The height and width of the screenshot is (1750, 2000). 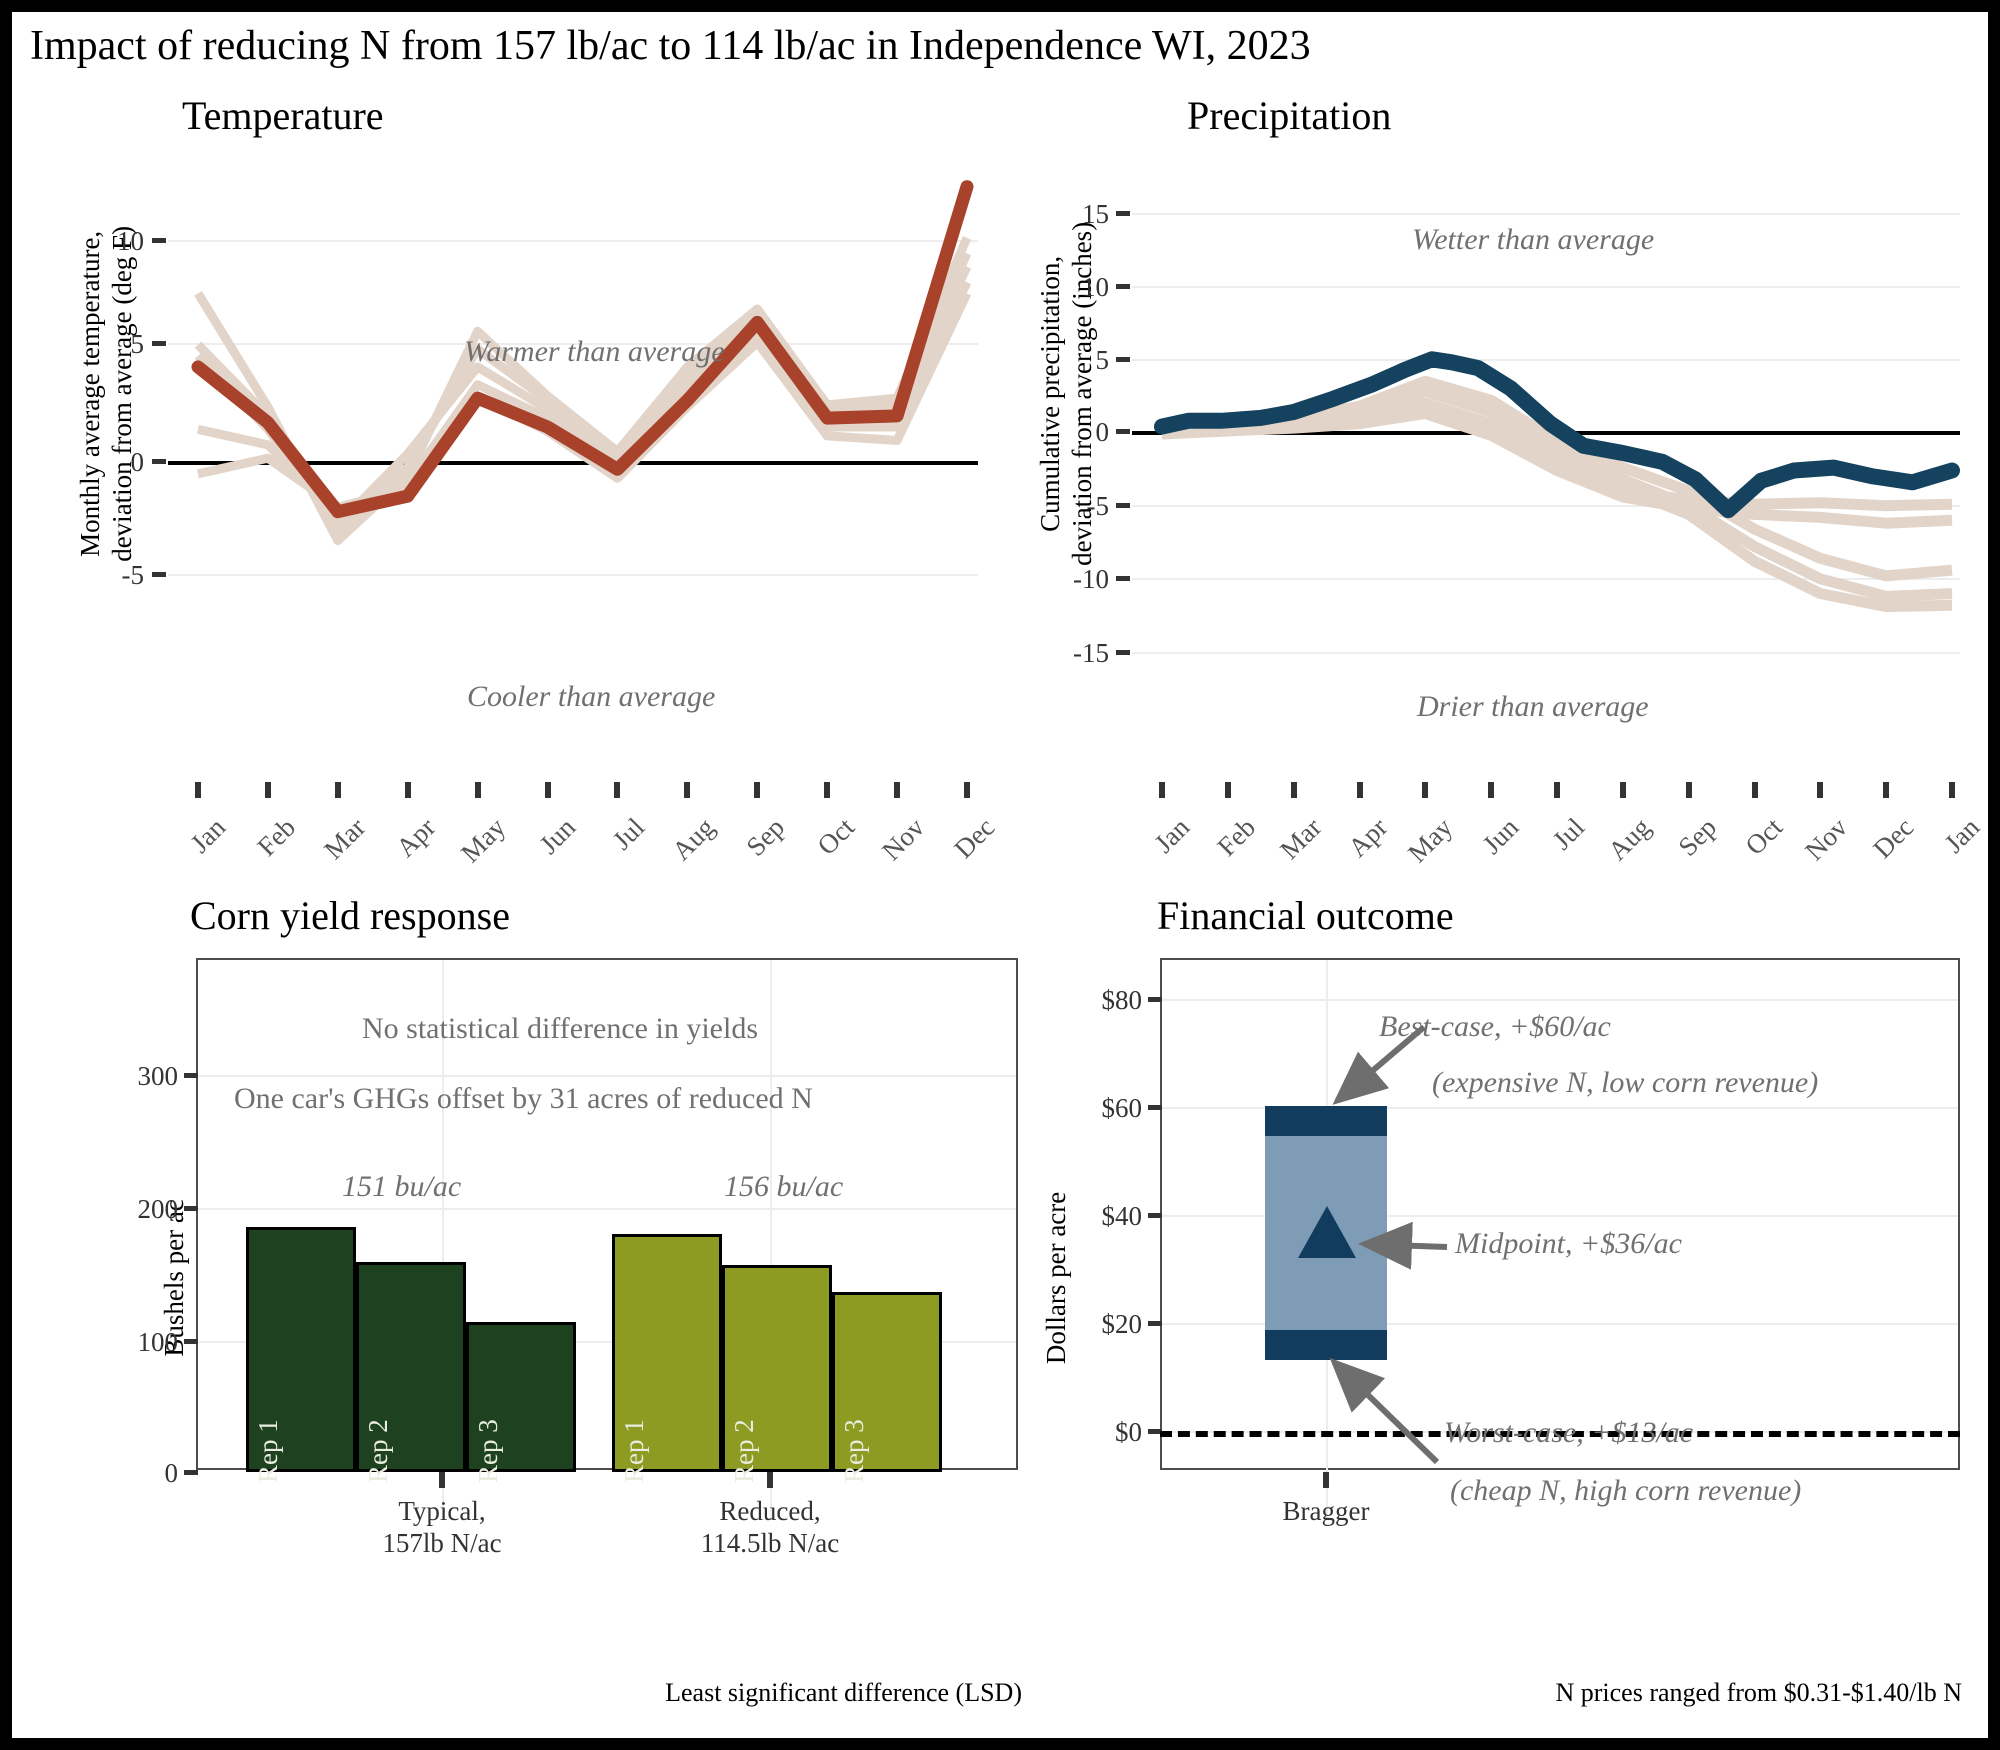 I want to click on panel-title-temperature: Temperature, so click(x=283, y=115).